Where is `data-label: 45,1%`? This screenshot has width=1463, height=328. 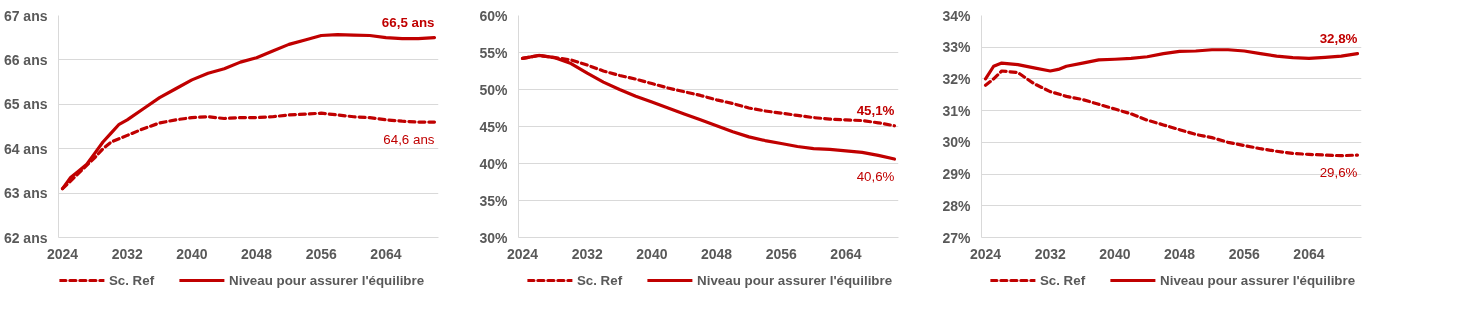
data-label: 45,1% is located at coordinates (875, 110).